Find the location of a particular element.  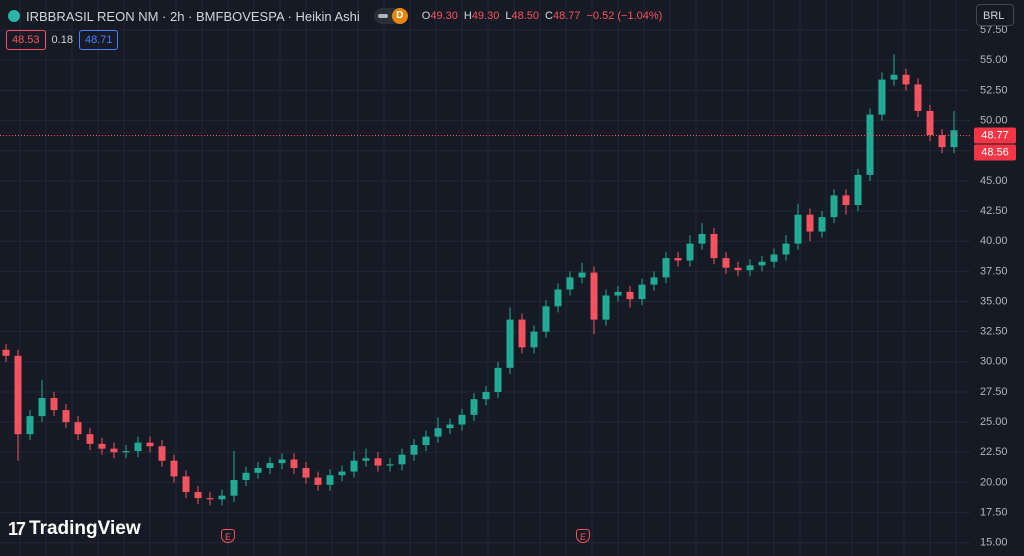

y-tick-label: 42.50 is located at coordinates (994, 211).